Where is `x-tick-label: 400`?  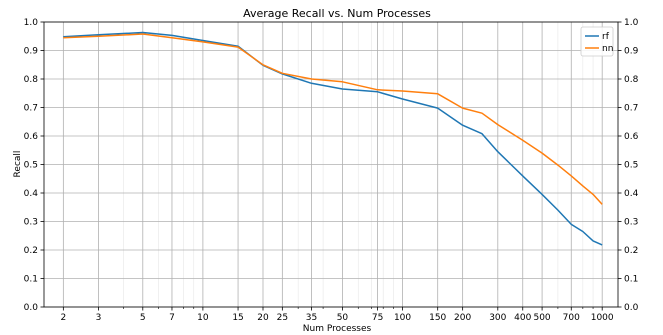
x-tick-label: 400 is located at coordinates (522, 318).